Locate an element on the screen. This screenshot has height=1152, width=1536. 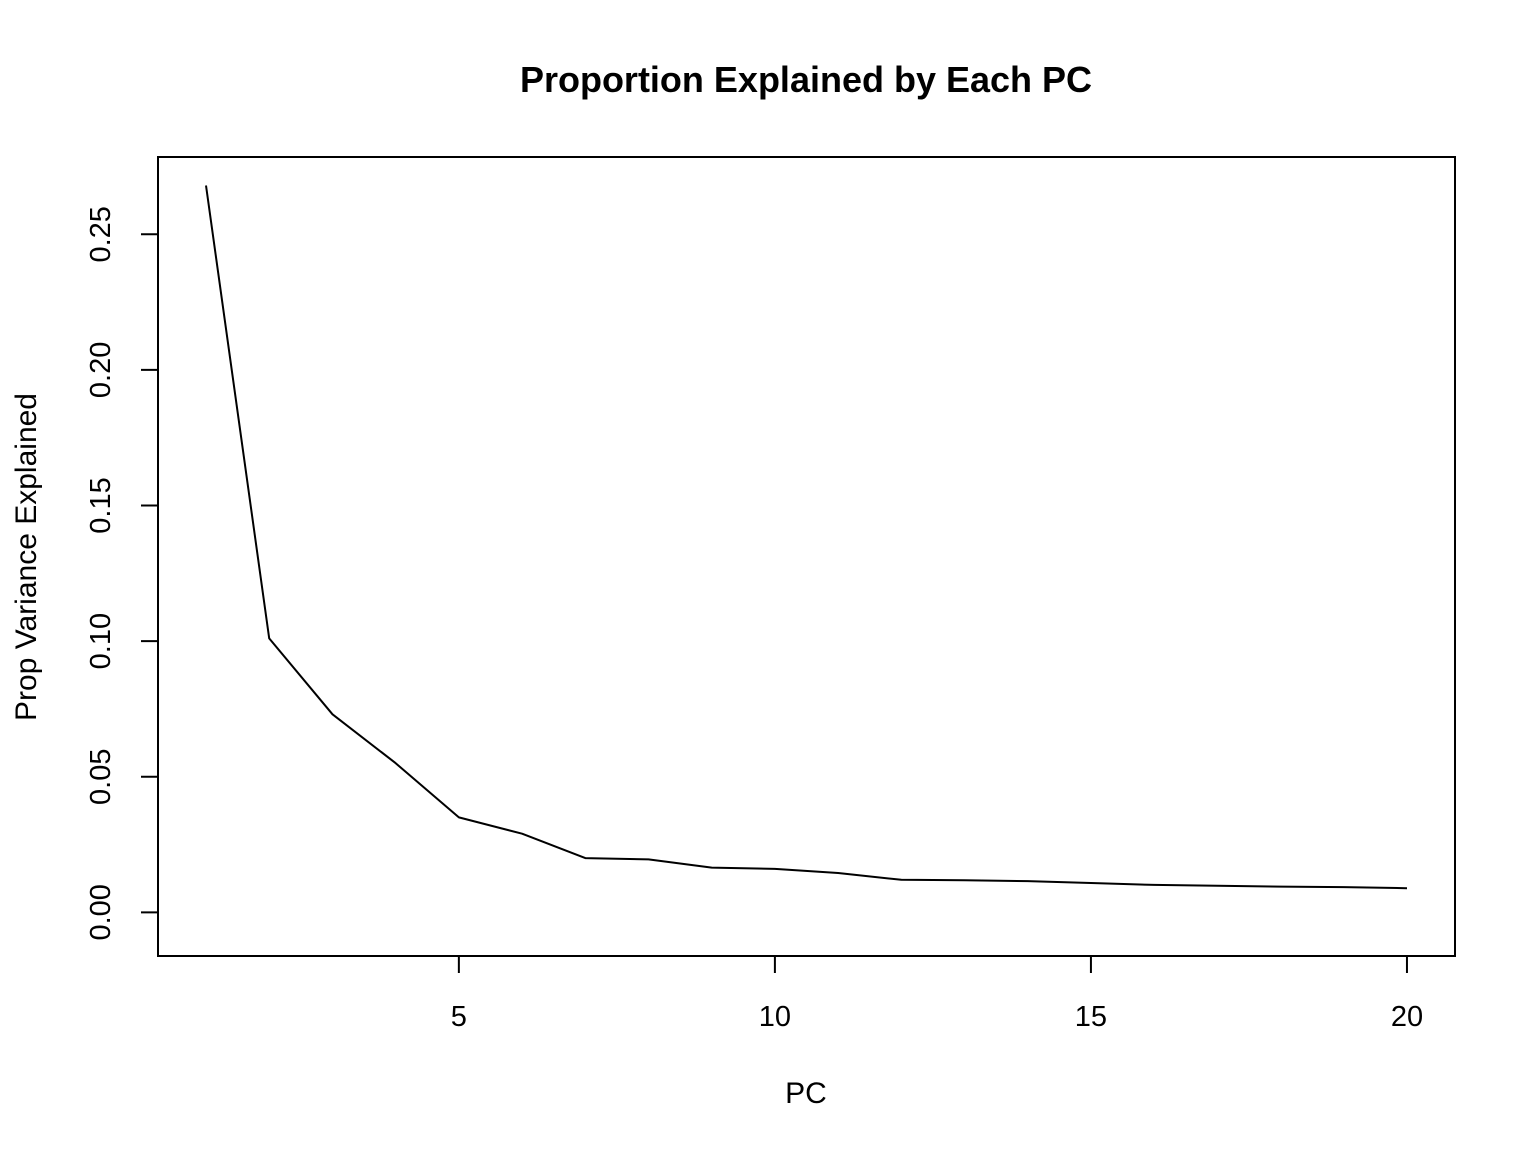
x-tick-label: 15 is located at coordinates (1091, 1017).